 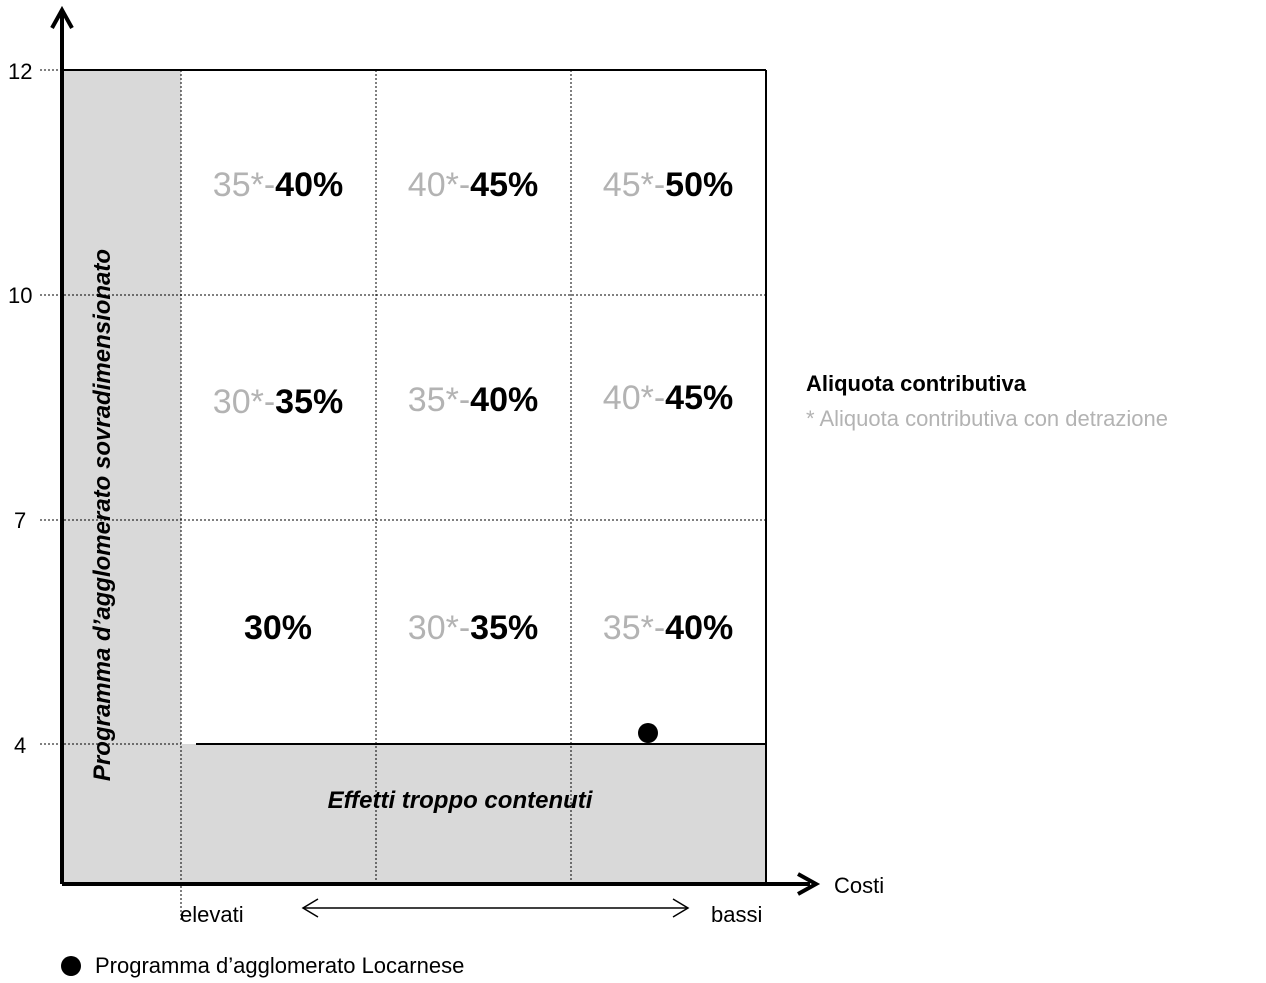 I want to click on shade-vertical-zone, so click(x=121, y=477).